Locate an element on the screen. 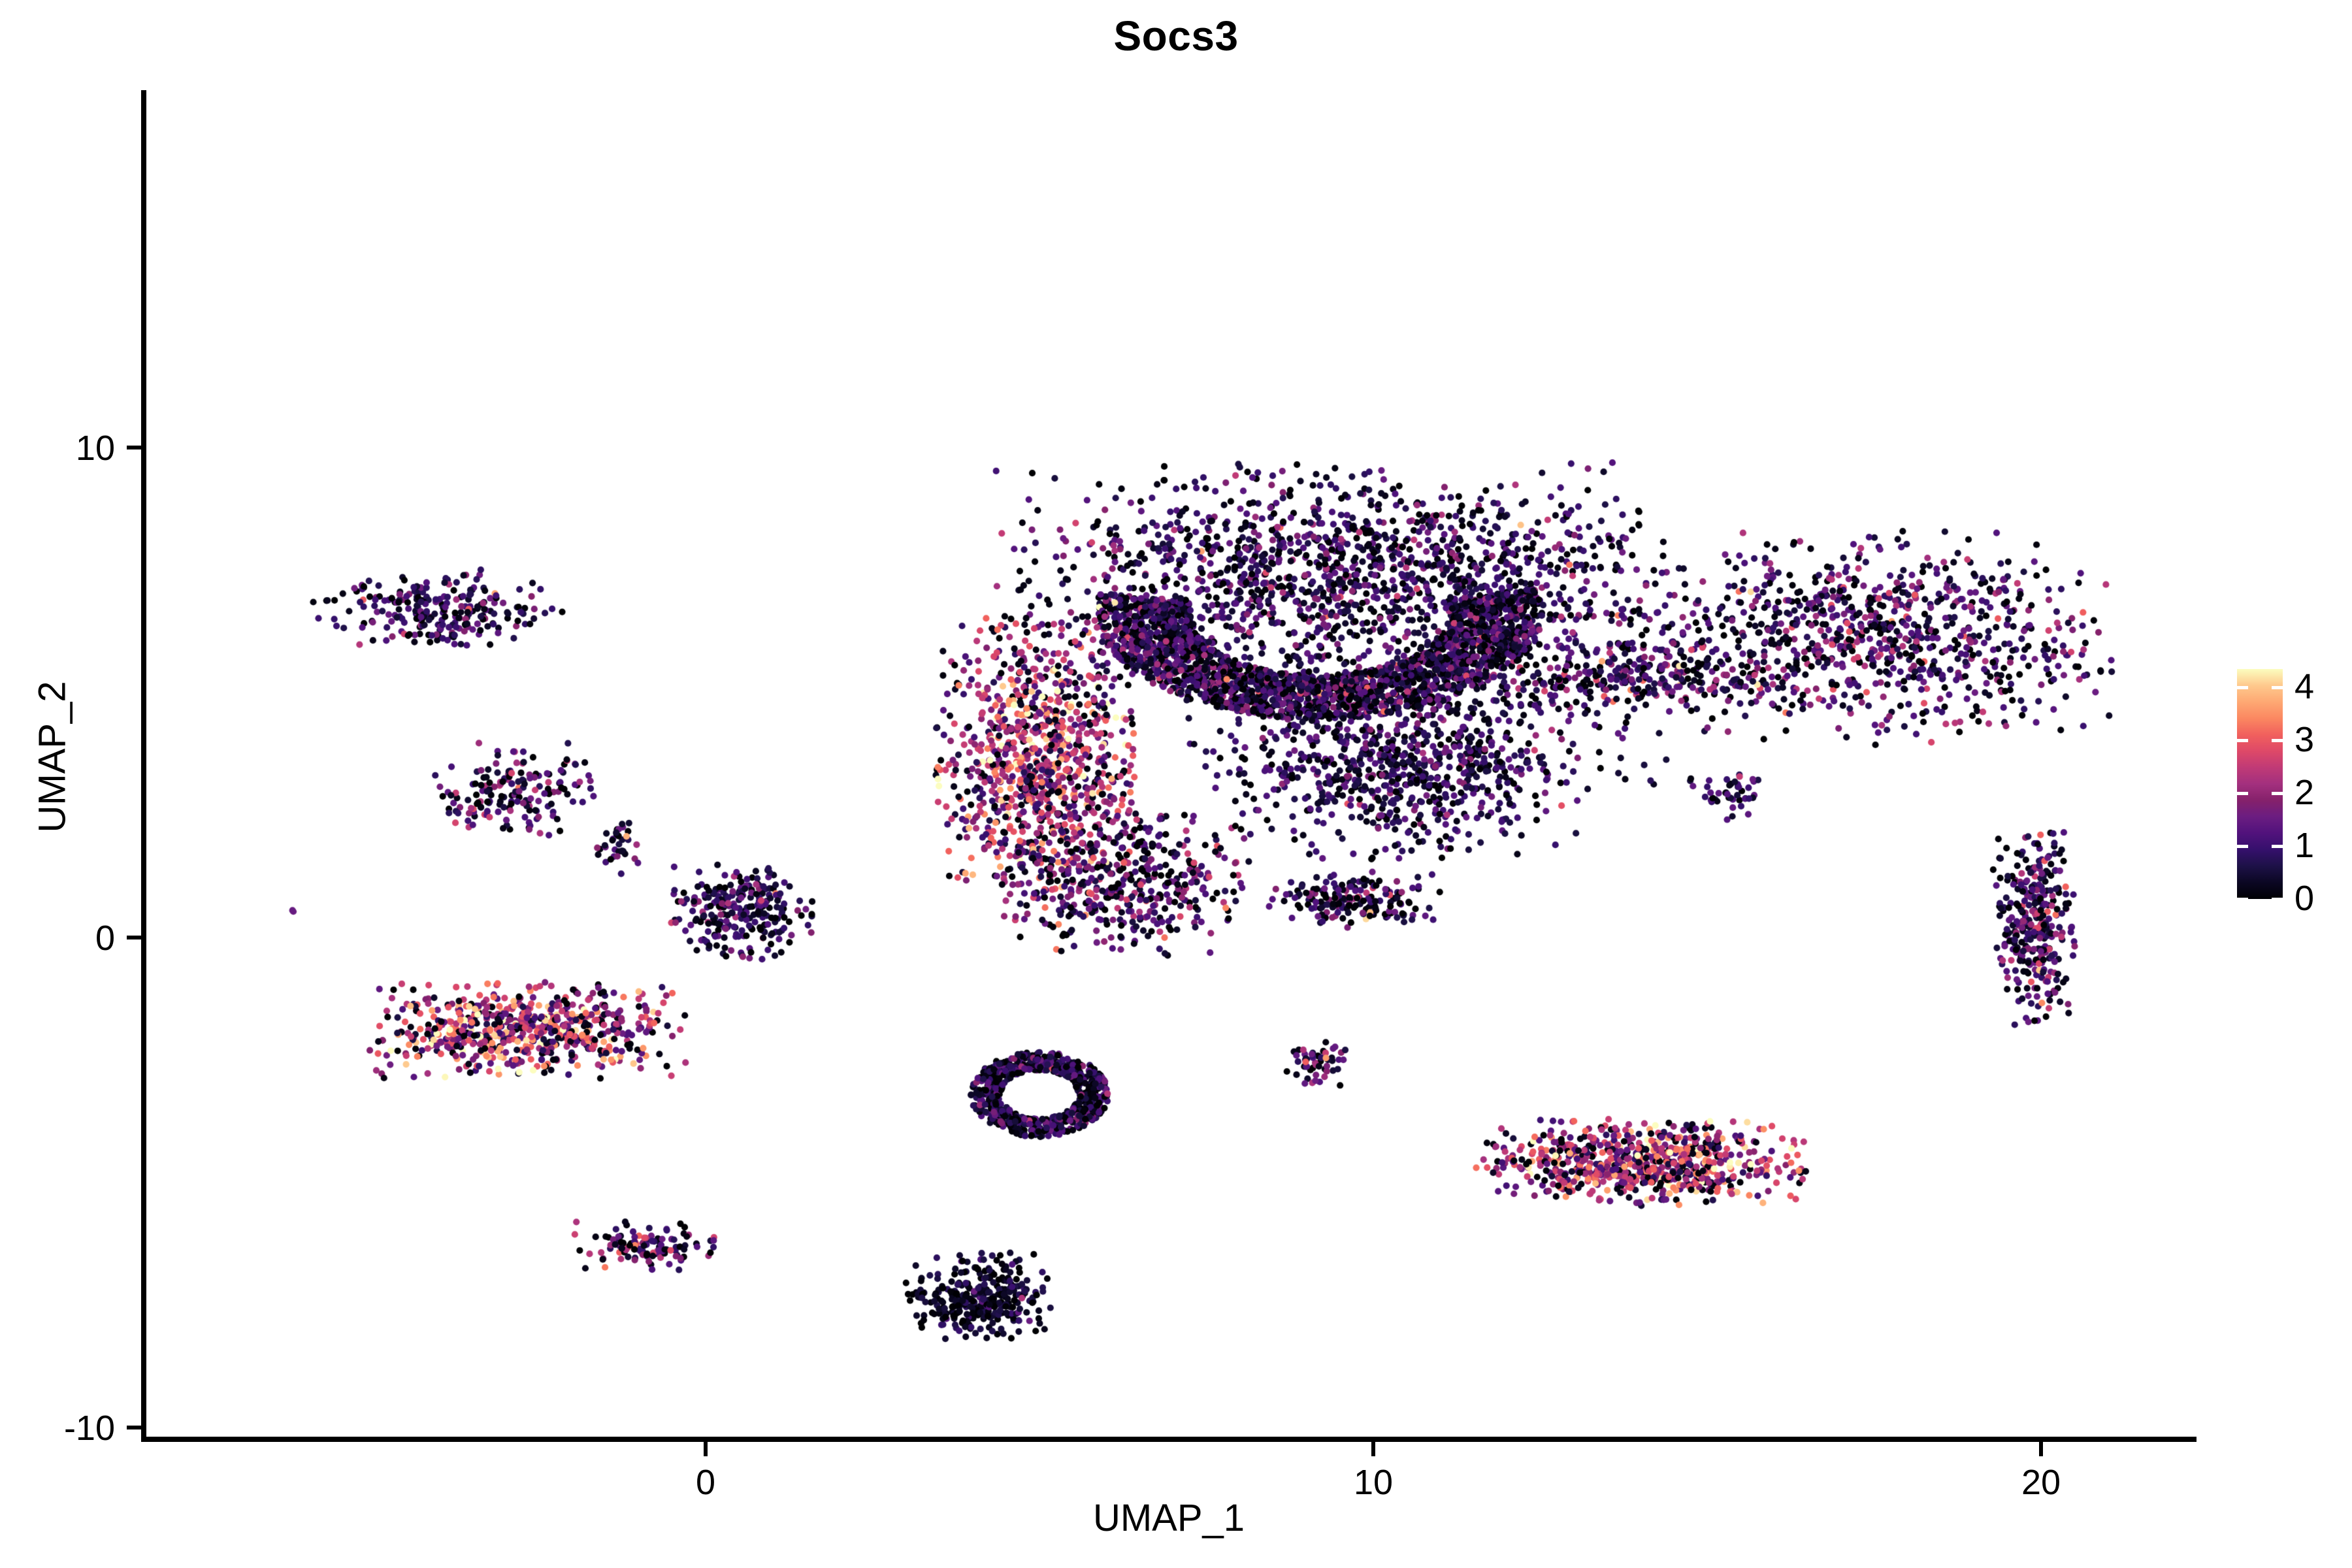 This screenshot has height=1568, width=2352. colorbar-label-3: 3 is located at coordinates (2305, 740).